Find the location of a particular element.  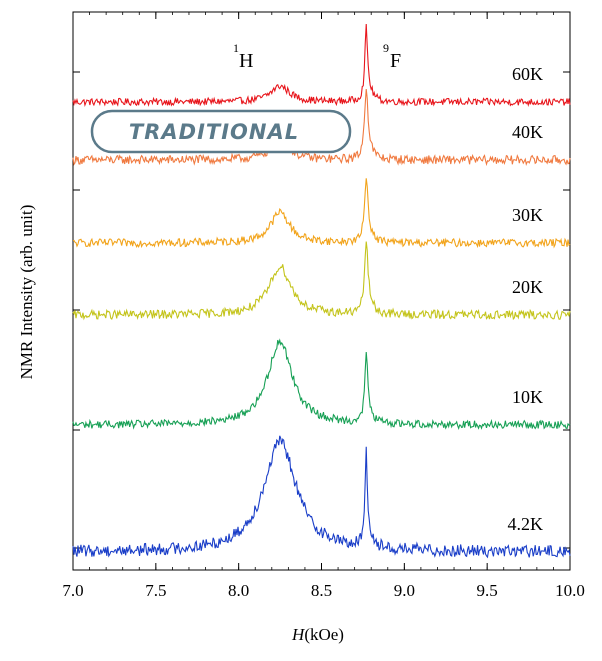

badge-text: TRADITIONAL is located at coordinates (214, 132).